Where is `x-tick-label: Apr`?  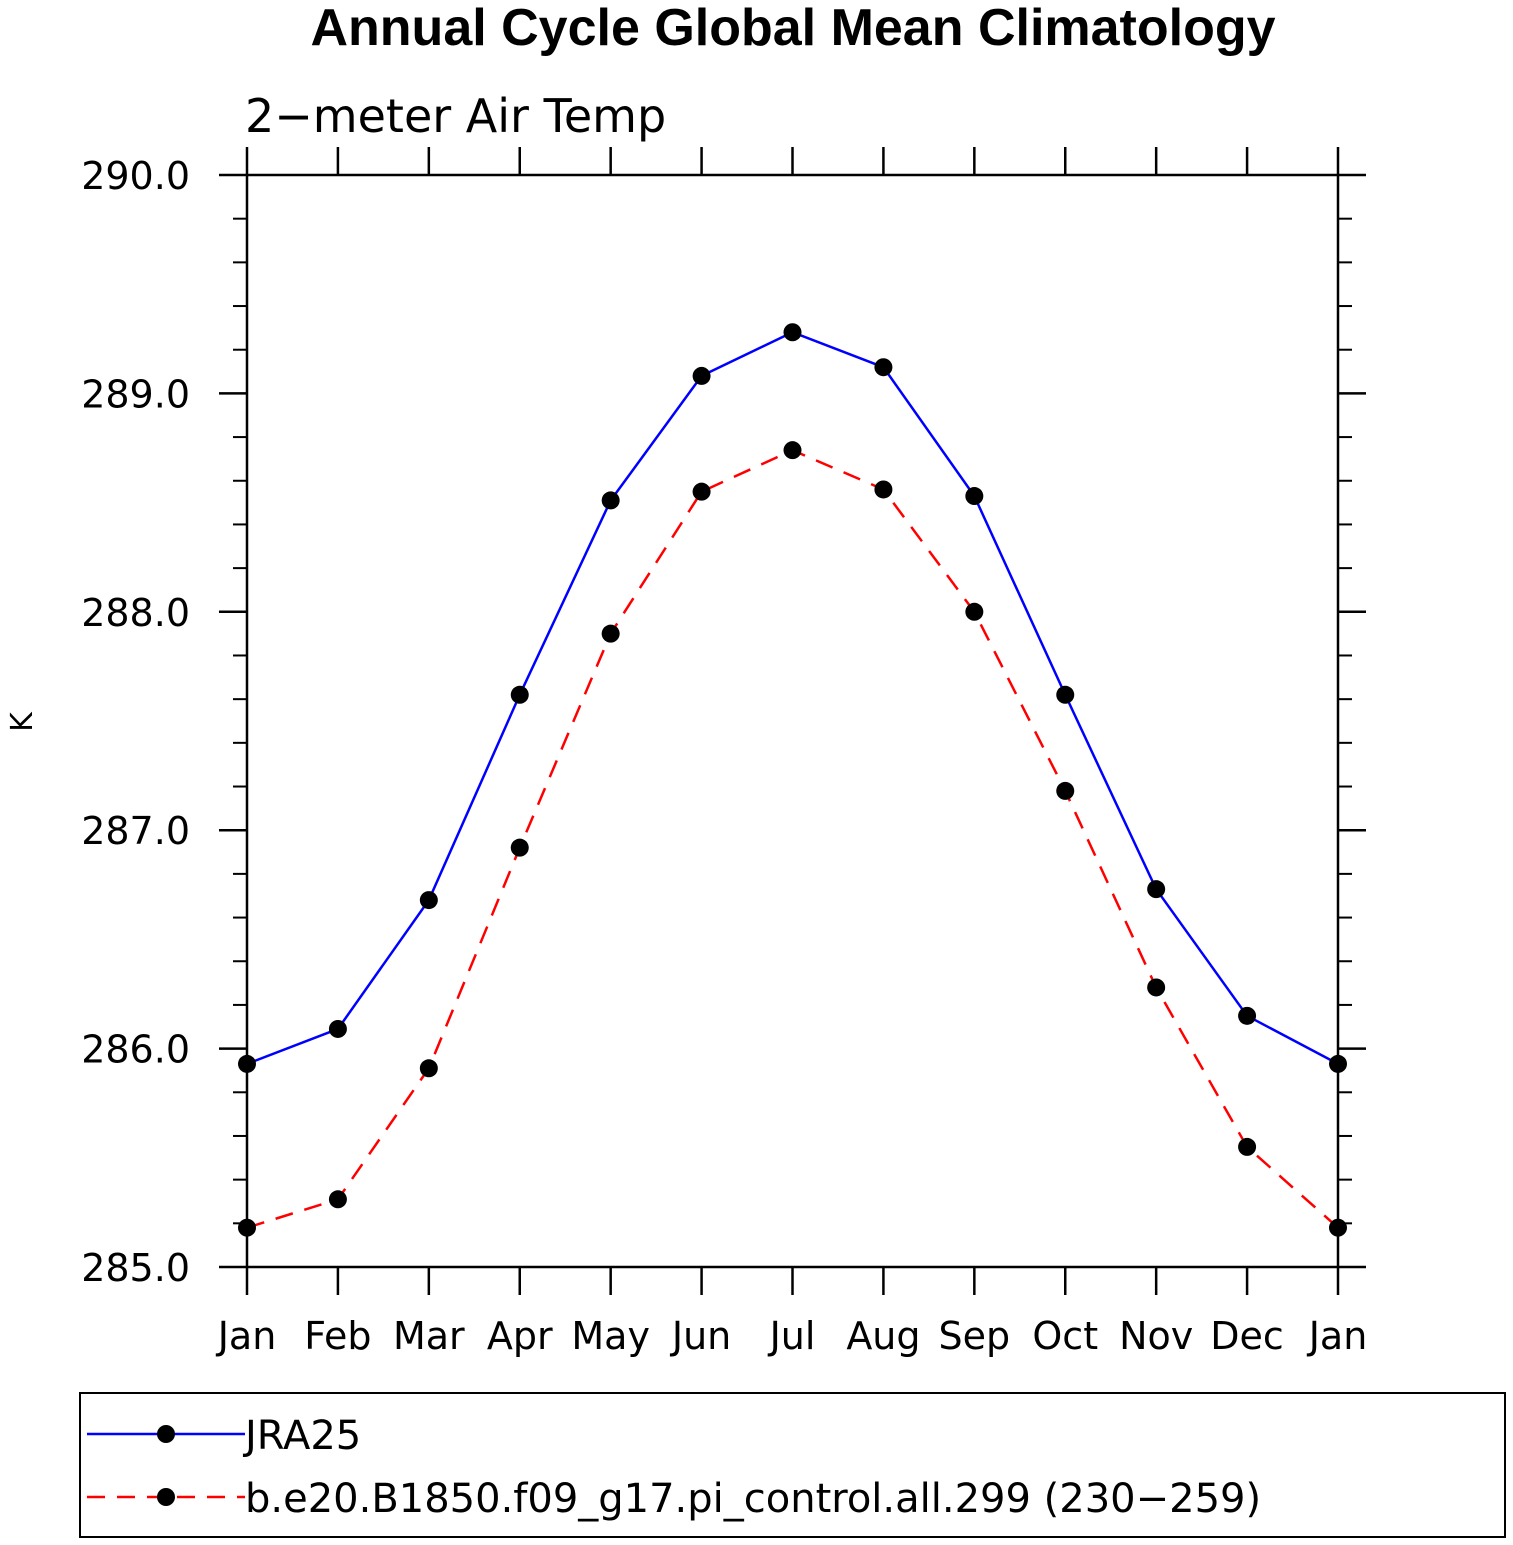 x-tick-label: Apr is located at coordinates (520, 1336).